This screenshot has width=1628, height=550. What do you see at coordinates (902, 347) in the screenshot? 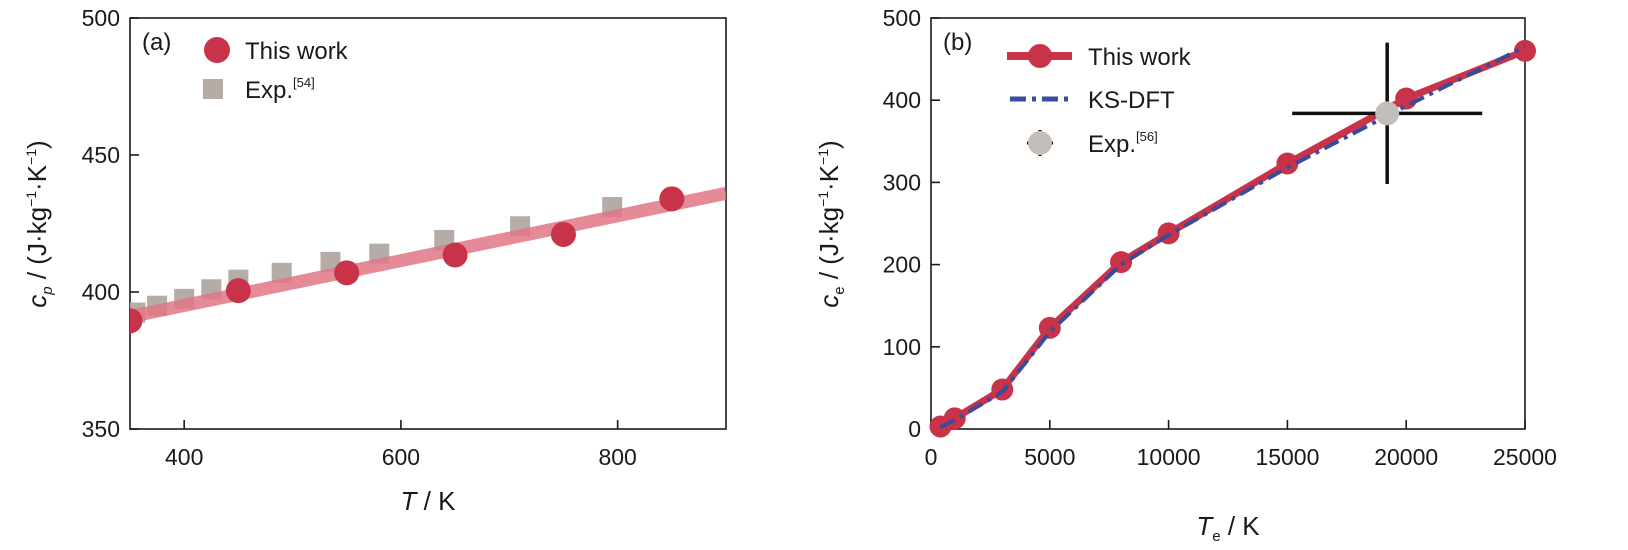
I see `chart-b-ytick-label-1: 100` at bounding box center [902, 347].